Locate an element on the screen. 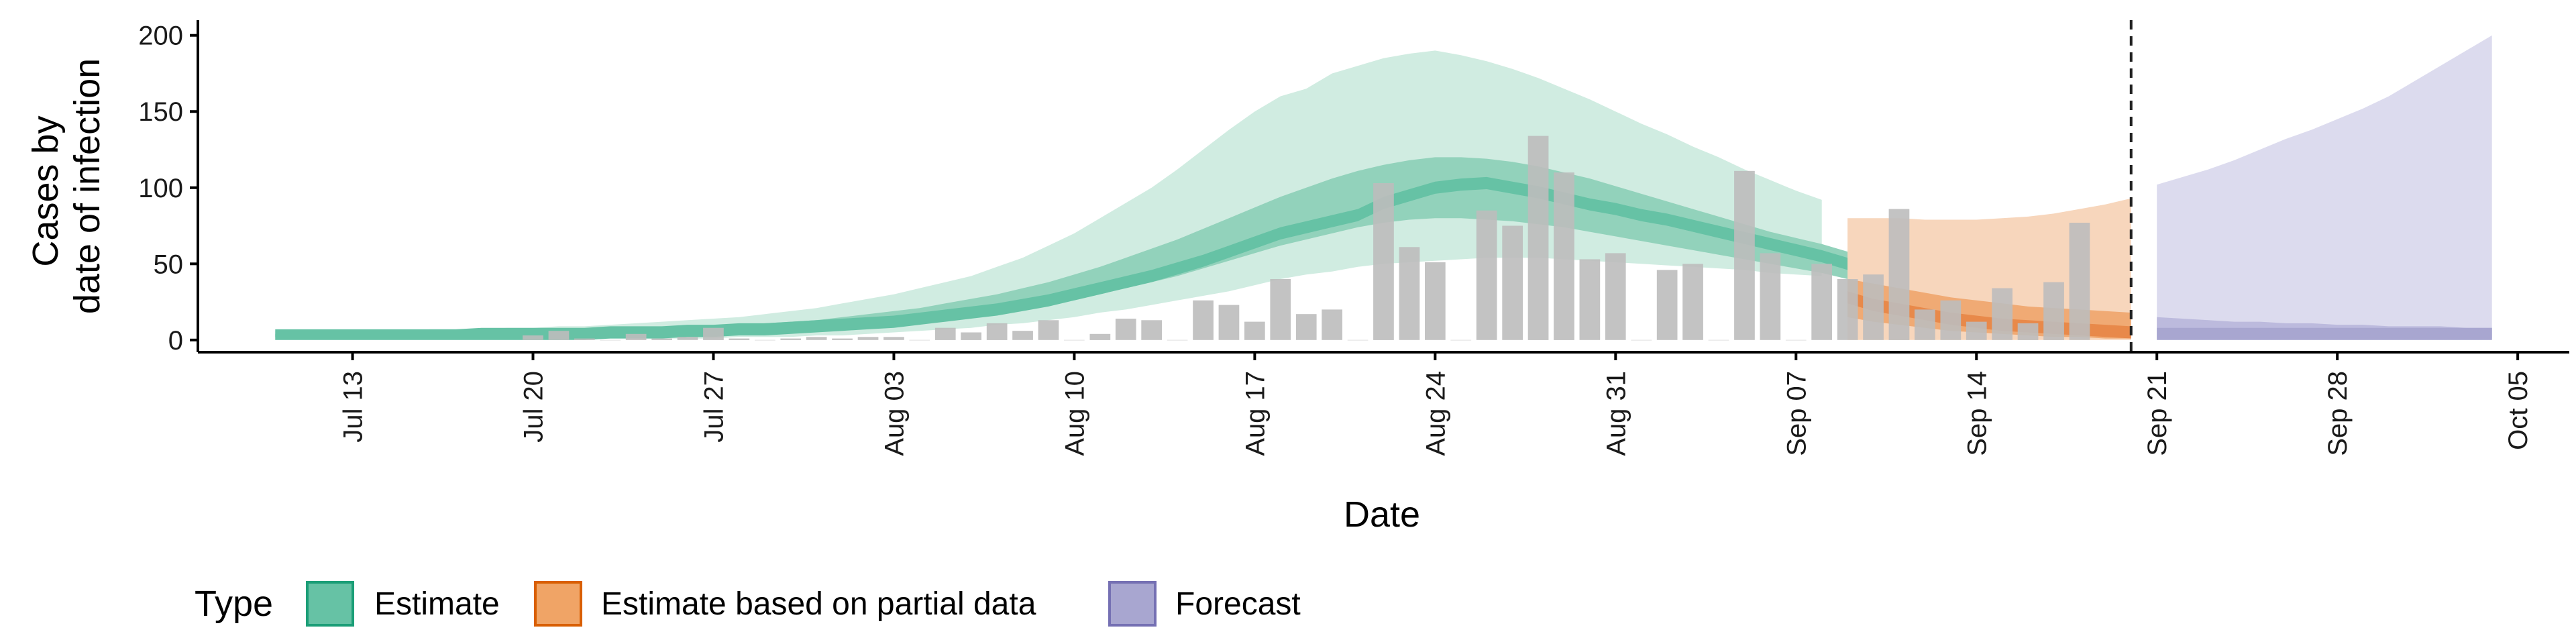 The width and height of the screenshot is (2576, 644). x-tick-label: Jul 27 is located at coordinates (714, 407).